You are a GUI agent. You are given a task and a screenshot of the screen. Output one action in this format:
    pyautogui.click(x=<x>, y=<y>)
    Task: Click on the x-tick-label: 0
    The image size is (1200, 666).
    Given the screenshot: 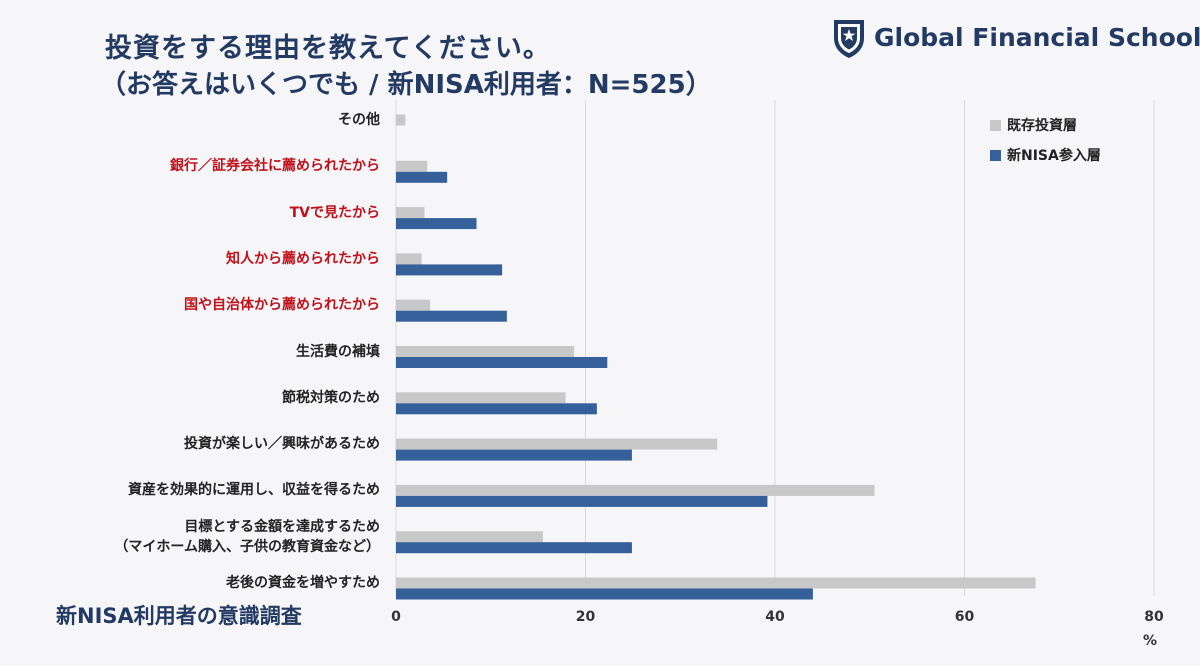 What is the action you would take?
    pyautogui.click(x=396, y=617)
    